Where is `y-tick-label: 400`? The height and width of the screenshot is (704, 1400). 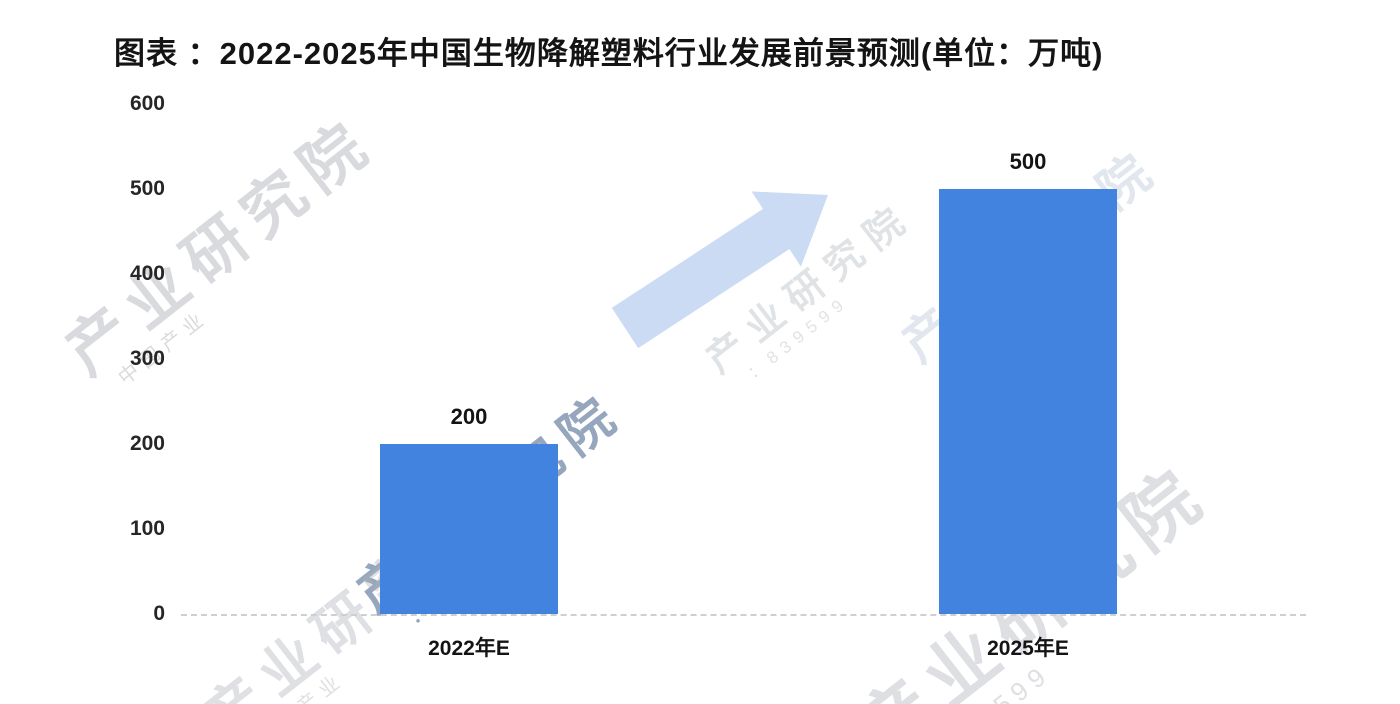 y-tick-label: 400 is located at coordinates (147, 273).